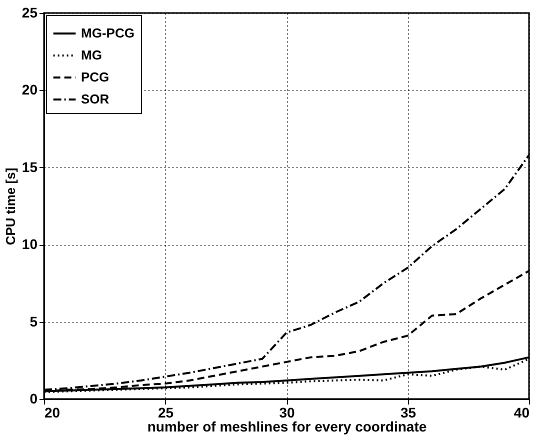  What do you see at coordinates (522, 412) in the screenshot?
I see `x-tick-label: 40` at bounding box center [522, 412].